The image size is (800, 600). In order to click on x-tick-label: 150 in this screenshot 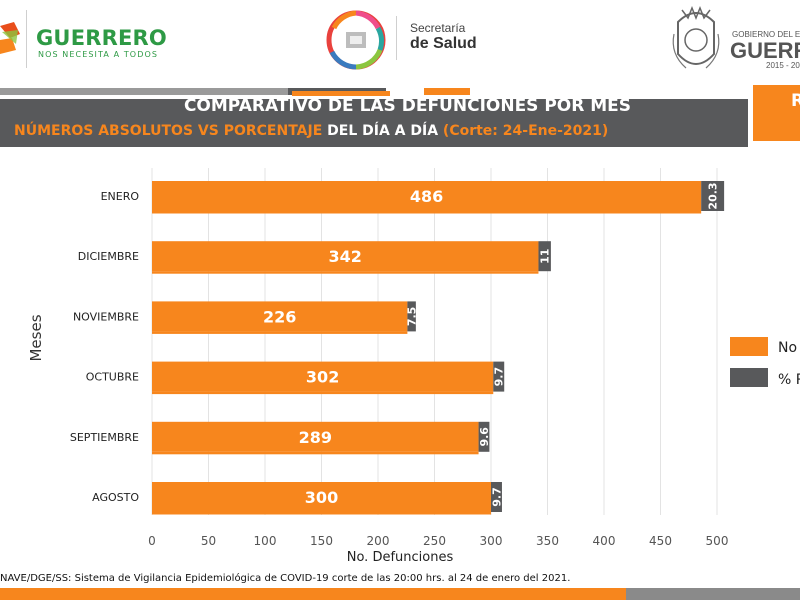, I will do `click(321, 541)`.